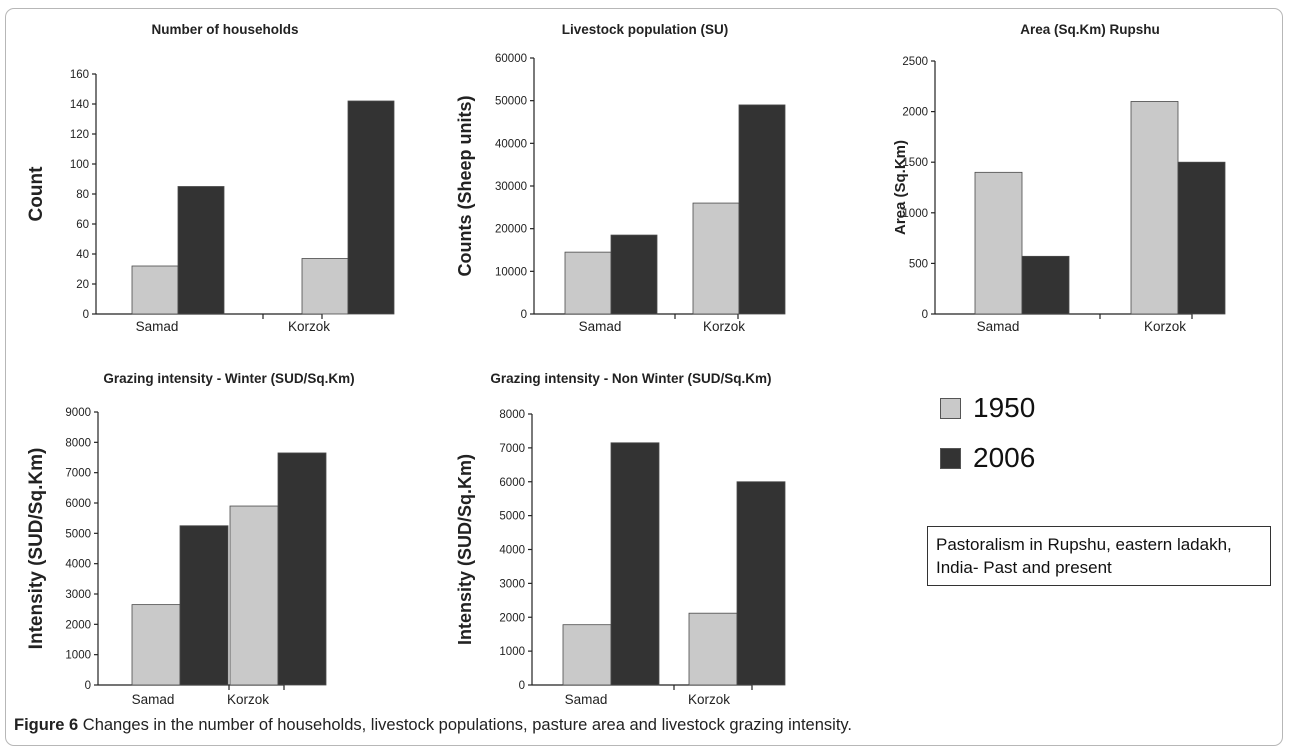  Describe the element at coordinates (82, 285) in the screenshot. I see `y-tick-label: 20` at that location.